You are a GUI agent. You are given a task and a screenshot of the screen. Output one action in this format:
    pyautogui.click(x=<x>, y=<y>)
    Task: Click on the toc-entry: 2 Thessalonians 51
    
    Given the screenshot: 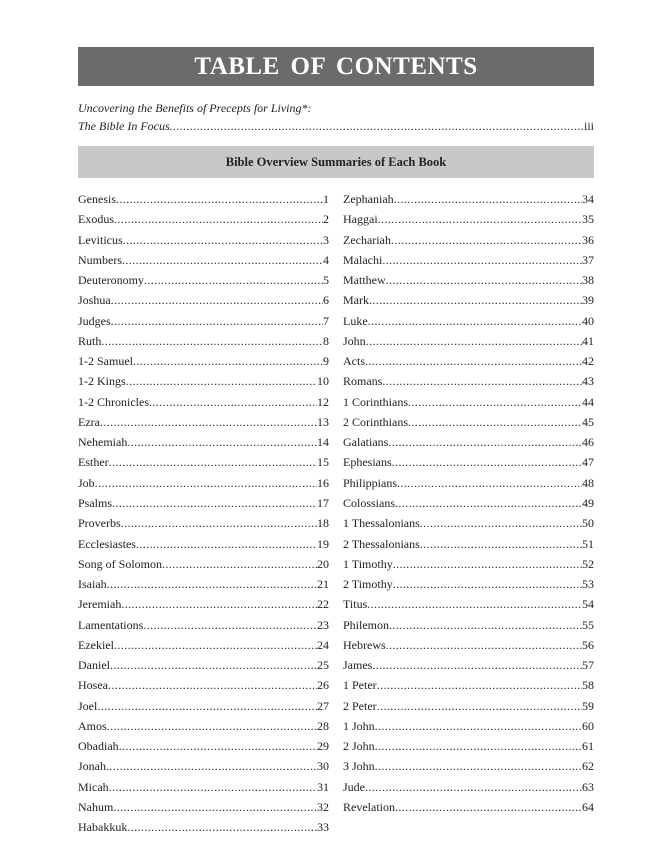 What is the action you would take?
    pyautogui.click(x=468, y=544)
    